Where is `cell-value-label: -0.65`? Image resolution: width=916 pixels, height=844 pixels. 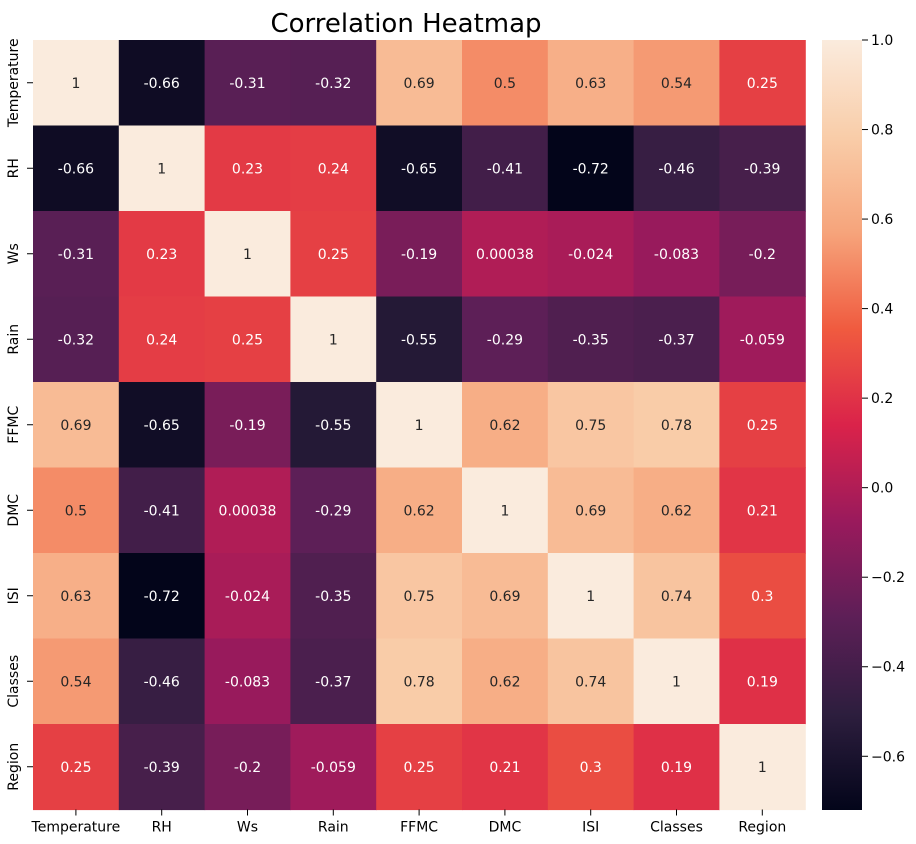
cell-value-label: -0.65 is located at coordinates (162, 426).